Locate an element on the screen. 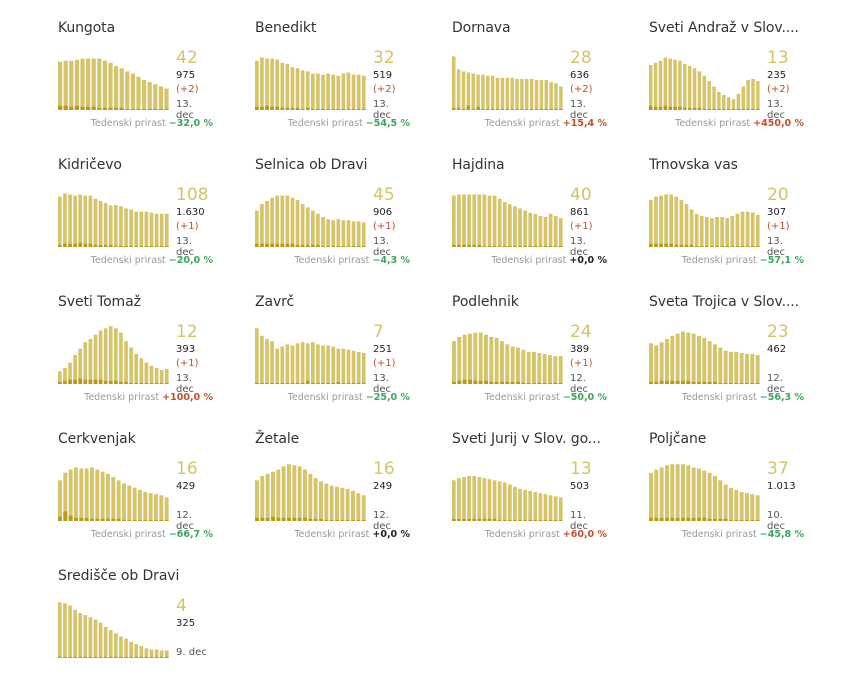  weekly-growth-value: −25,0 % is located at coordinates (387, 397).